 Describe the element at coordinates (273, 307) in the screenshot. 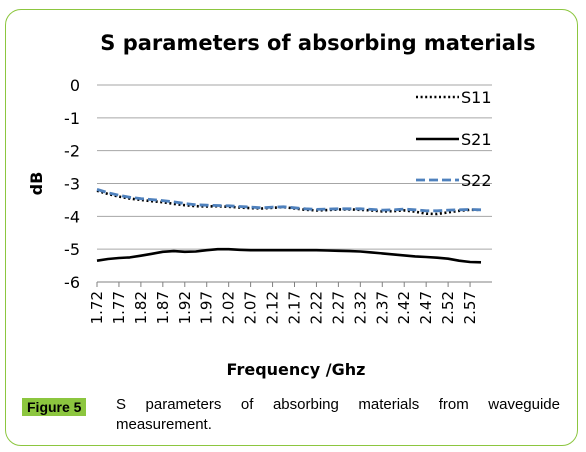

I see `x-tick-label: 2.12` at that location.